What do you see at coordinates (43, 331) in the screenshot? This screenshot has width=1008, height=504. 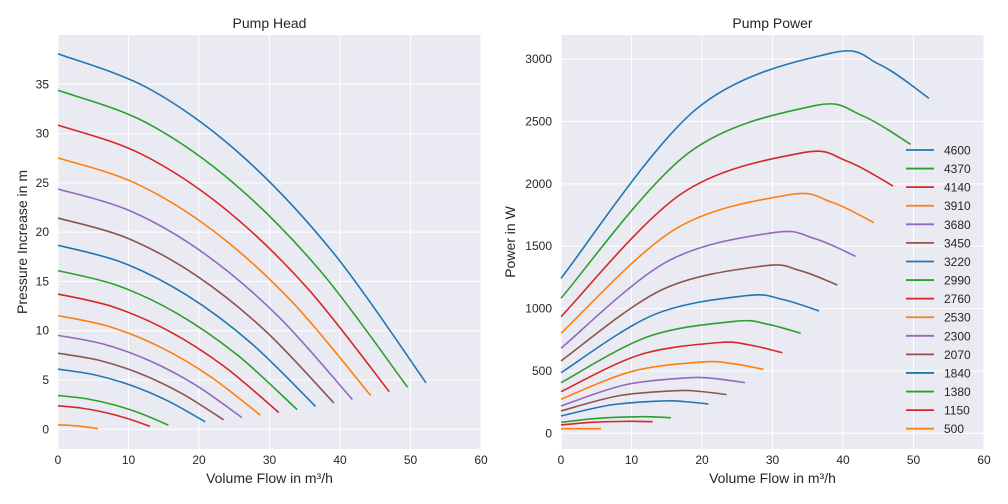 I see `y-tick-label: 10` at bounding box center [43, 331].